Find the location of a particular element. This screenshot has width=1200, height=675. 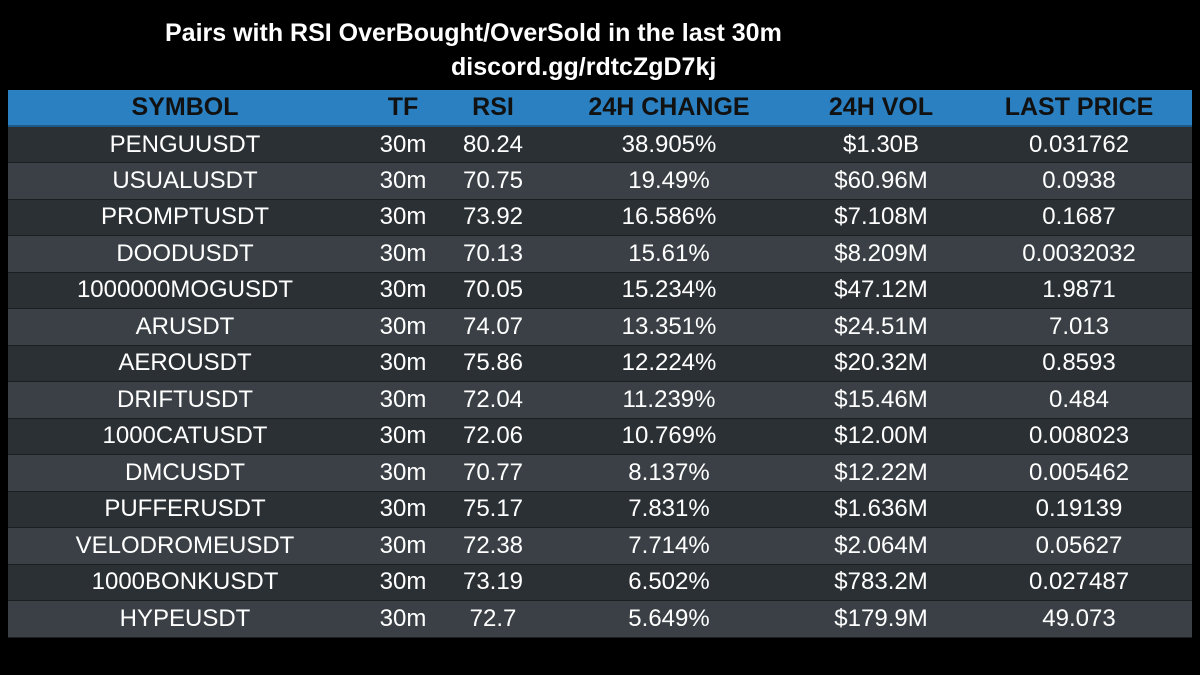

symbol-cell: VELODROMEUSDT is located at coordinates (185, 546).